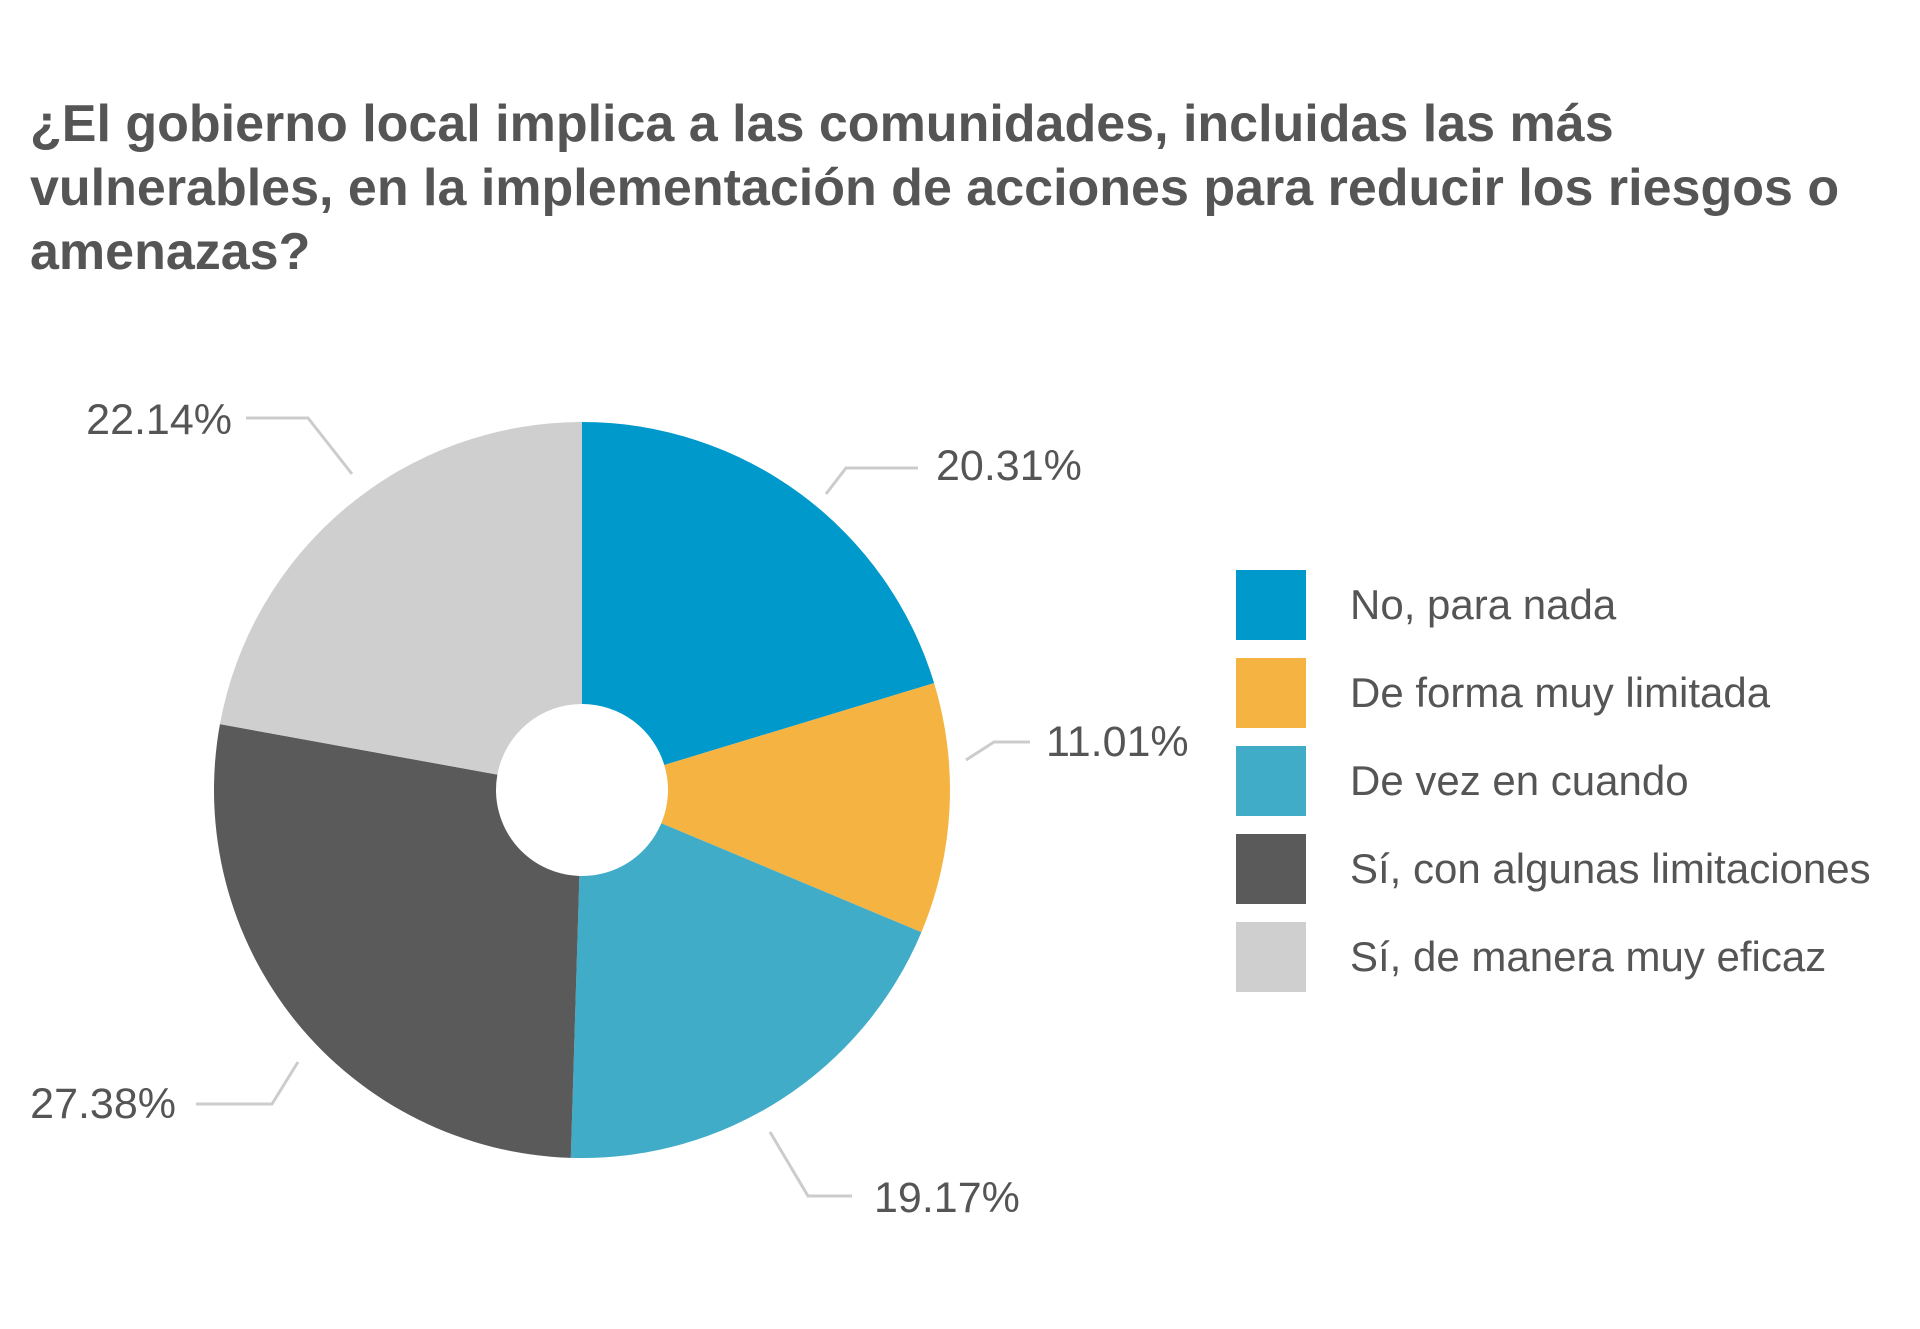 This screenshot has width=1920, height=1329. What do you see at coordinates (1483, 604) in the screenshot?
I see `legend-label: No, para nada` at bounding box center [1483, 604].